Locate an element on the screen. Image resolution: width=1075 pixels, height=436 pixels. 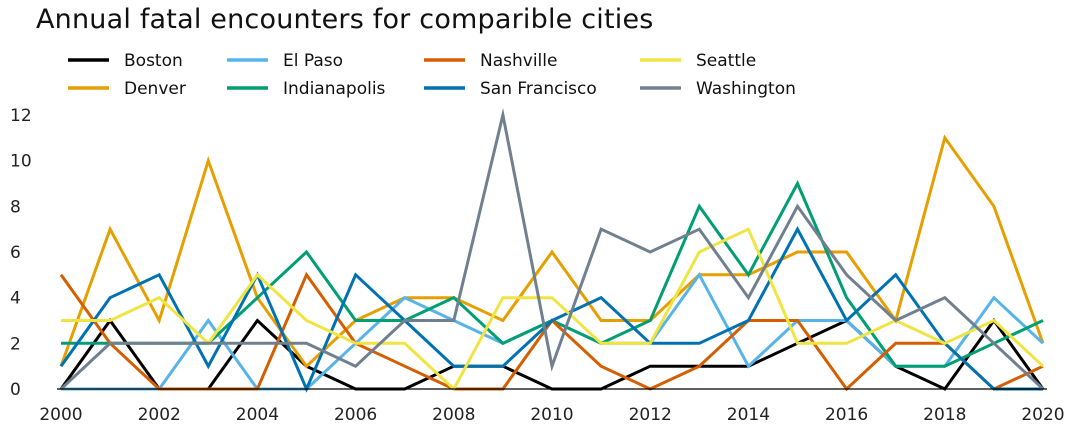
legend-label: El Paso is located at coordinates (313, 61).